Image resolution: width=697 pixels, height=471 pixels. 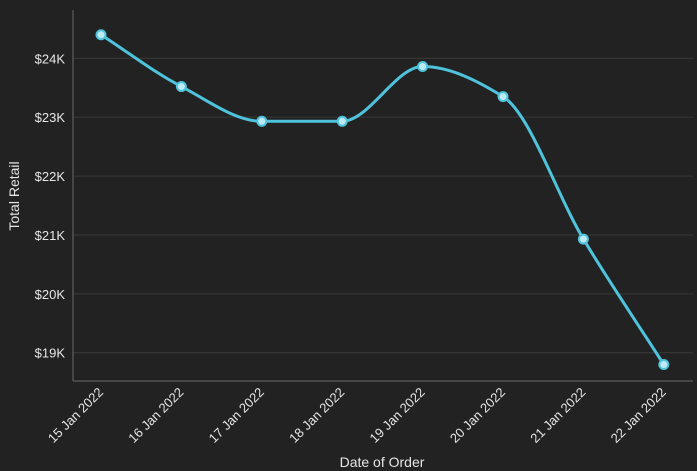 I want to click on x-tick-label: 19 Jan 2022, so click(x=397, y=415).